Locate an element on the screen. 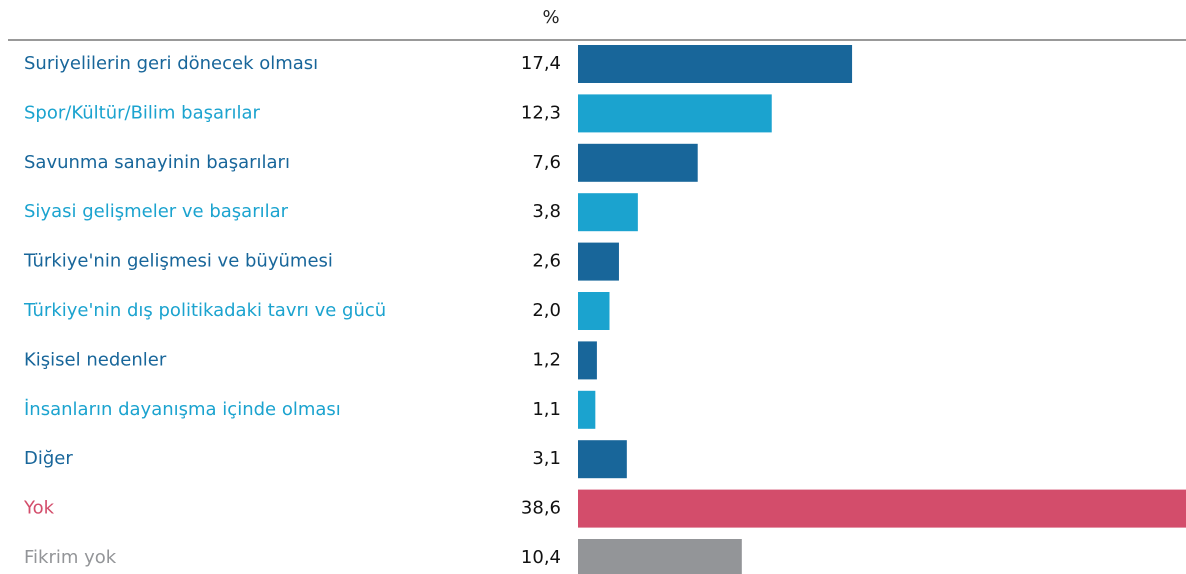 The width and height of the screenshot is (1186, 574). value-label: 12,3 is located at coordinates (541, 112).